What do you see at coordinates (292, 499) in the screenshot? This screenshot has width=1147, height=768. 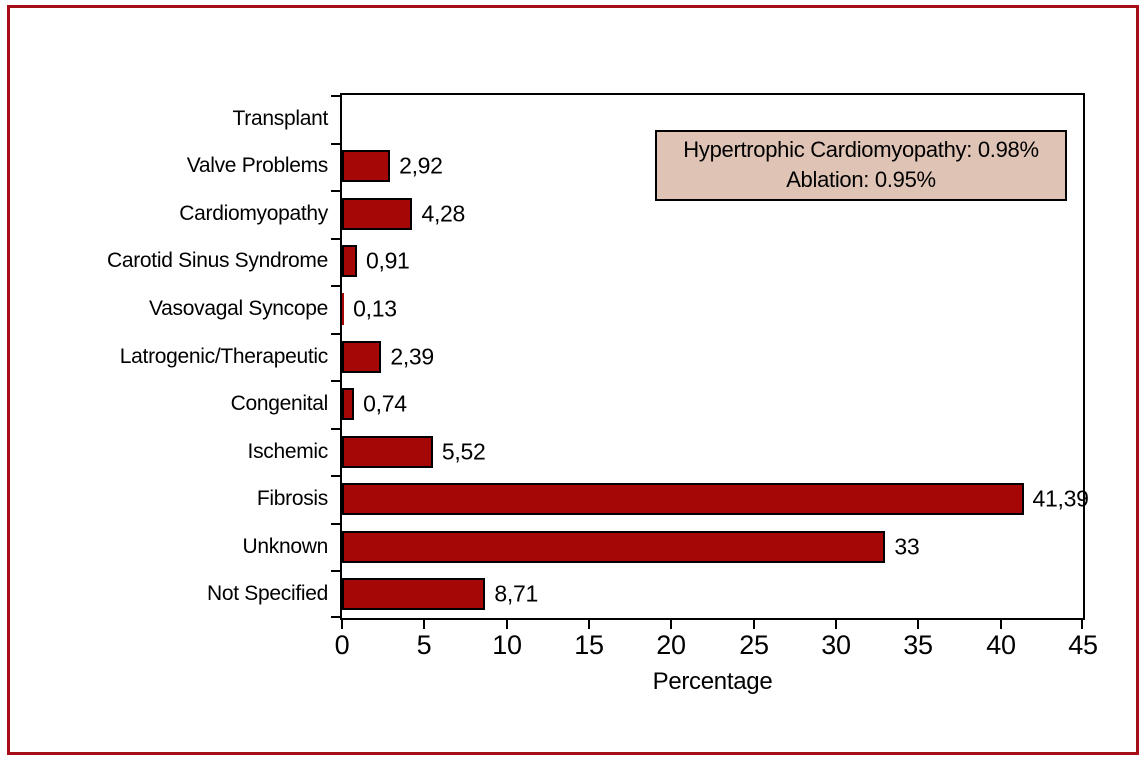 I see `category-label: Fibrosis` at bounding box center [292, 499].